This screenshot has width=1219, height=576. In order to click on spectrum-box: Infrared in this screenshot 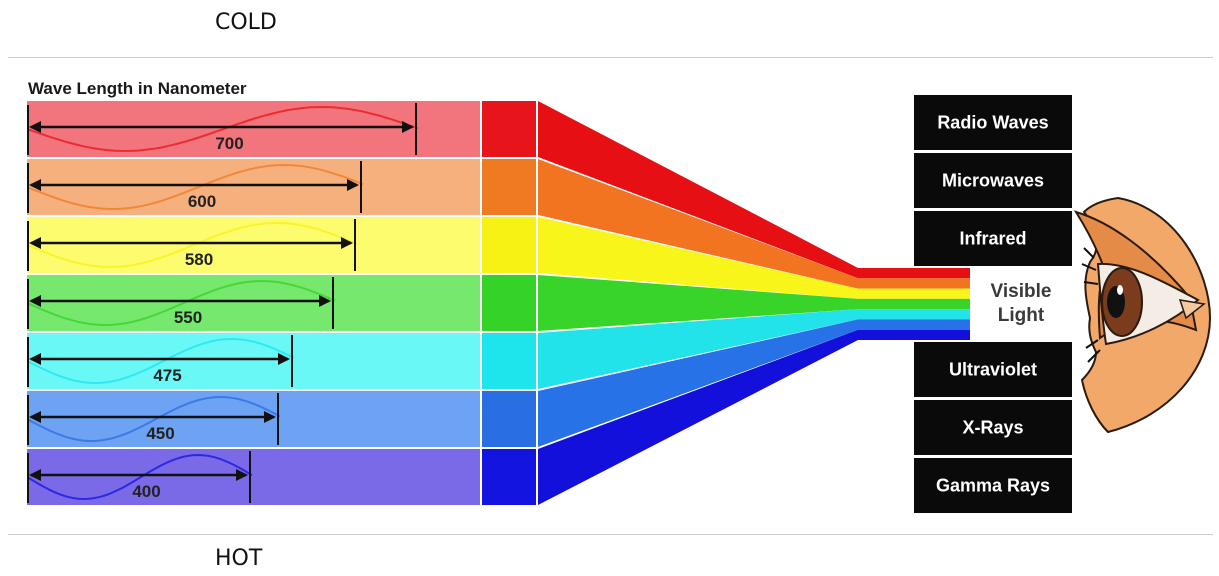, I will do `click(993, 238)`.